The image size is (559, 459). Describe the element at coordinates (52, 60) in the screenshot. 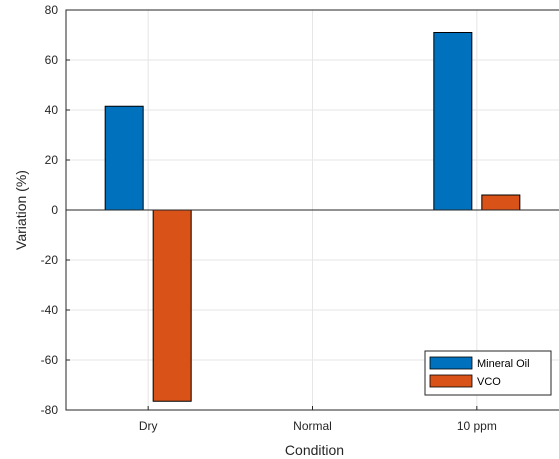

I see `y-tick-label: 60` at that location.